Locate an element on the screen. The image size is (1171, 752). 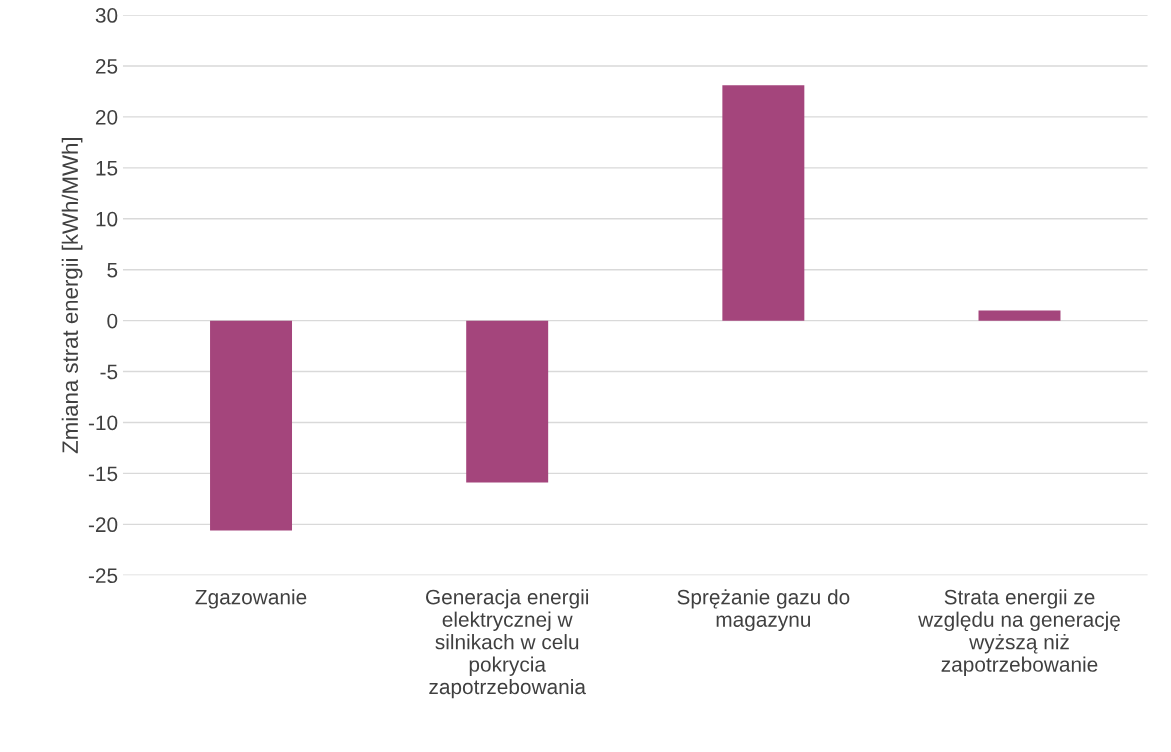
y-tick-label: 10 is located at coordinates (107, 219).